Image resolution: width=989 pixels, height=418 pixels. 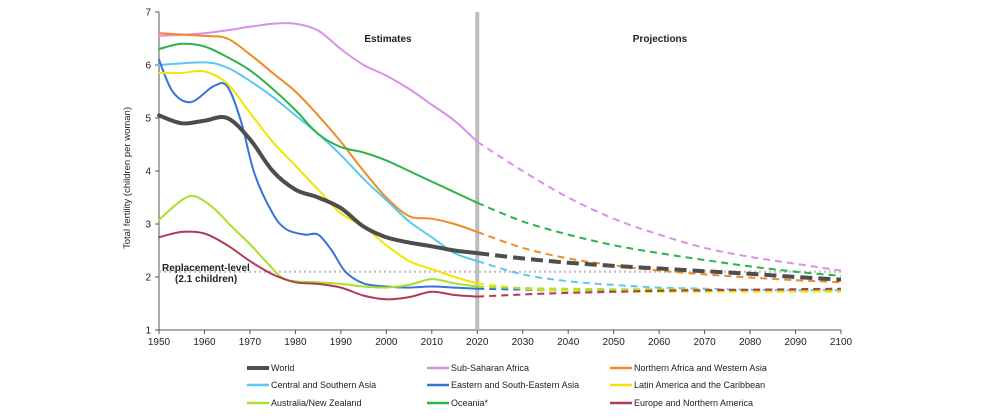 I want to click on series-line-sub-saharan-africa-projections, so click(x=659, y=206).